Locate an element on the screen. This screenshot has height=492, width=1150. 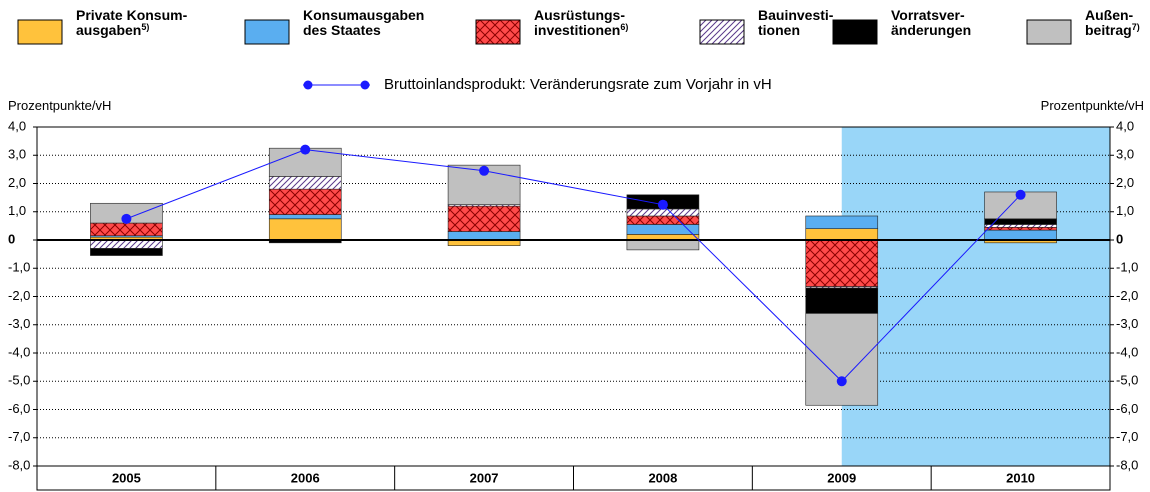
legend-item: Bauinvesti- tionen is located at coordinates (795, 23).